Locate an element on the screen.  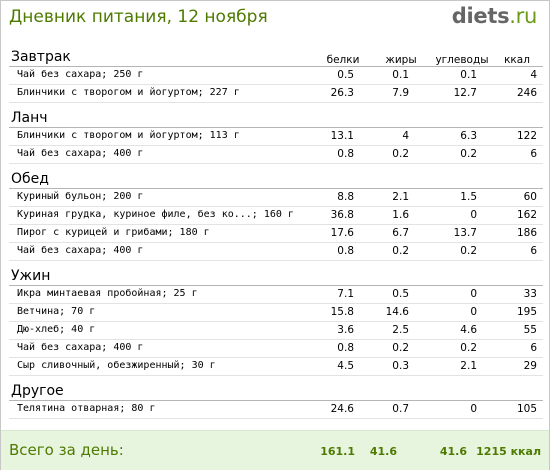
food-fat: 4 is located at coordinates (405, 136).